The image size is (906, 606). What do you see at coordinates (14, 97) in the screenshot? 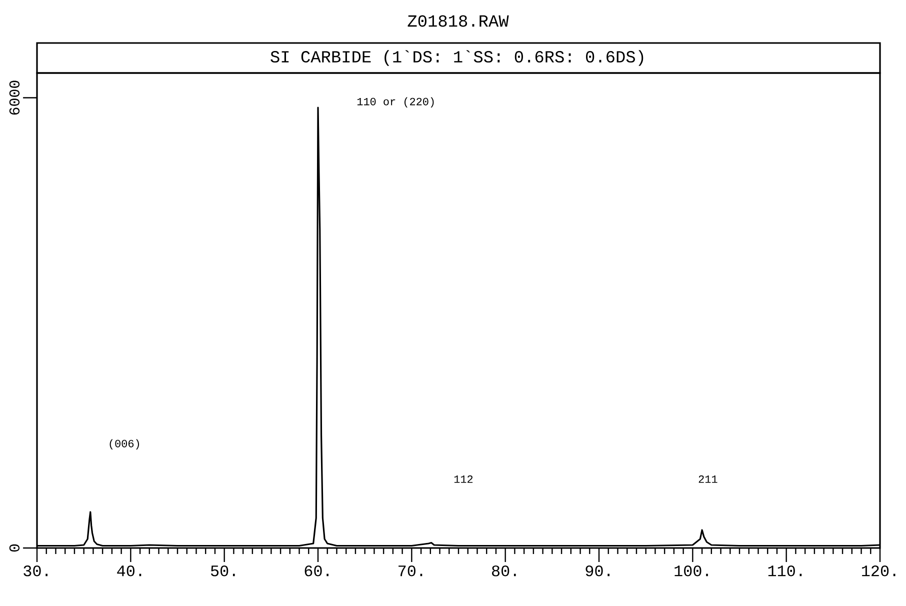
I see `y-tick-label: 6000` at bounding box center [14, 97].